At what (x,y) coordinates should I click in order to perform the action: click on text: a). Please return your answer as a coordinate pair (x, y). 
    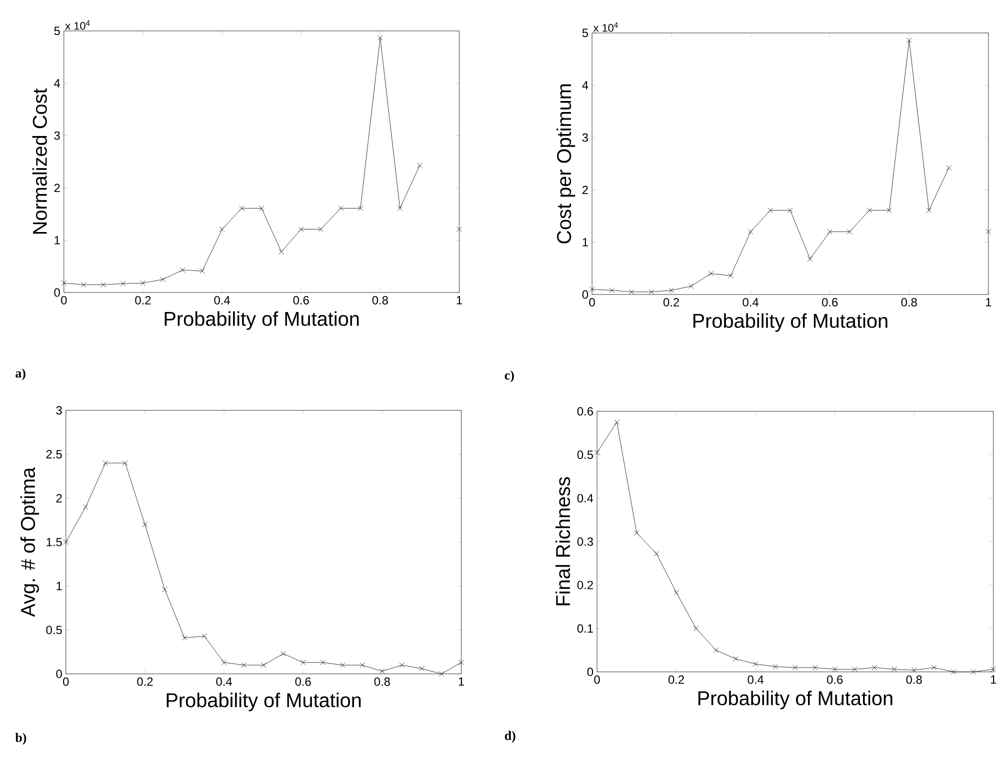
    Looking at the image, I should click on (21, 374).